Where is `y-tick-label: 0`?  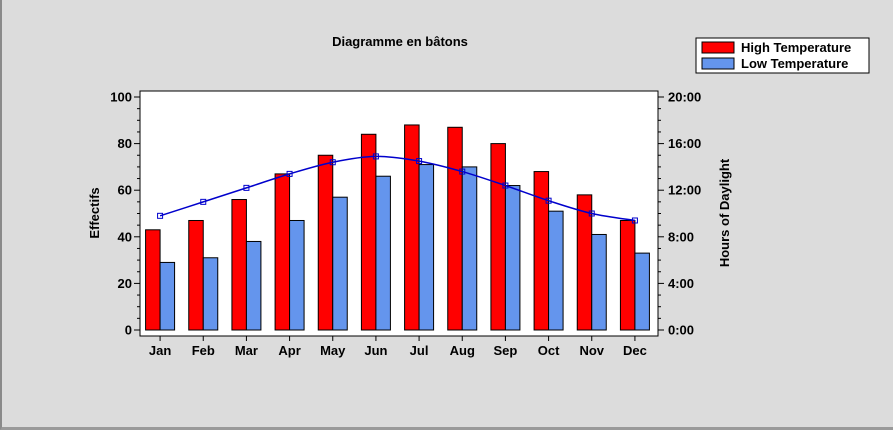 y-tick-label: 0 is located at coordinates (128, 330).